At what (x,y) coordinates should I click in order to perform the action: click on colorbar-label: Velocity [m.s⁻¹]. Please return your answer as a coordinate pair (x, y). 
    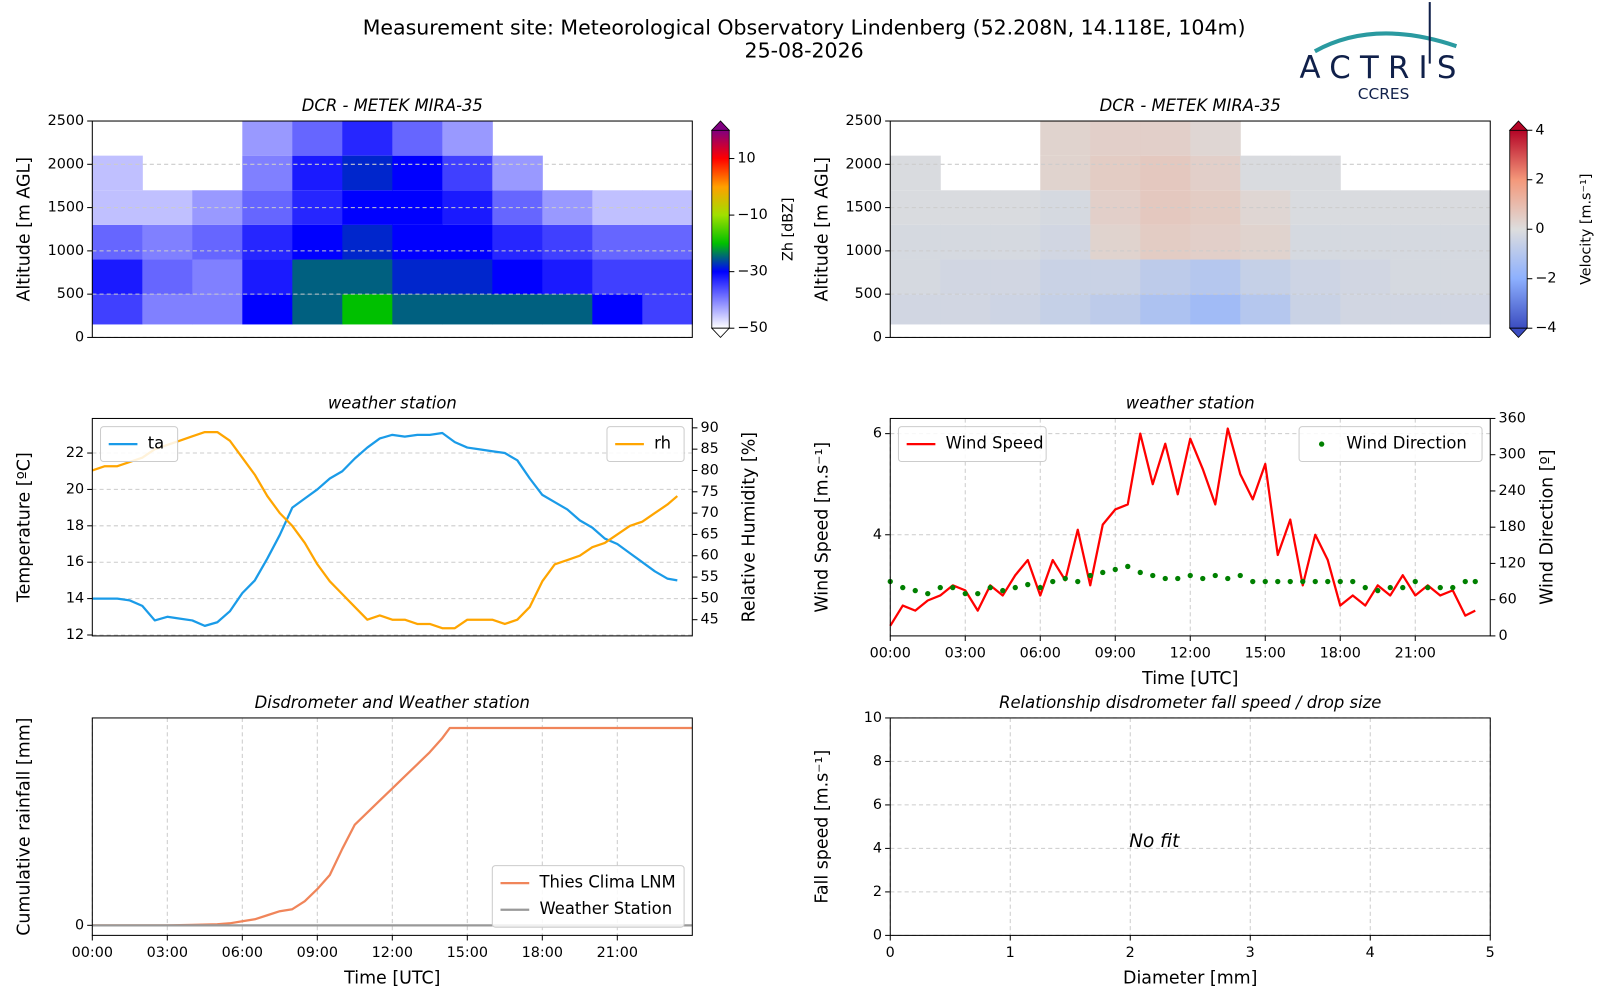
    Looking at the image, I should click on (1587, 229).